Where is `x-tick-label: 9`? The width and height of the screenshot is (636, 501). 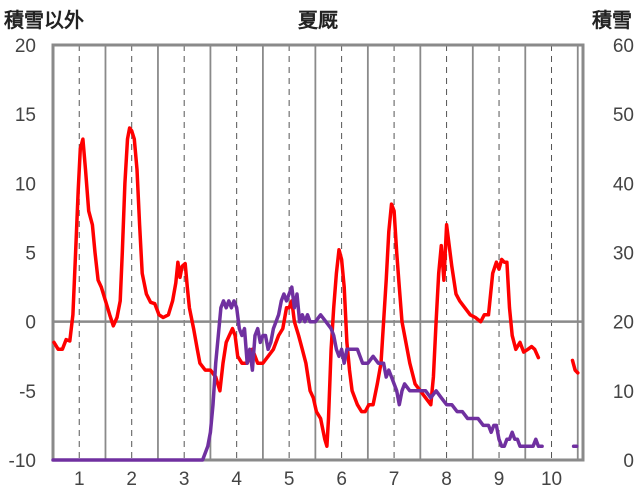 x-tick-label: 9 is located at coordinates (499, 479).